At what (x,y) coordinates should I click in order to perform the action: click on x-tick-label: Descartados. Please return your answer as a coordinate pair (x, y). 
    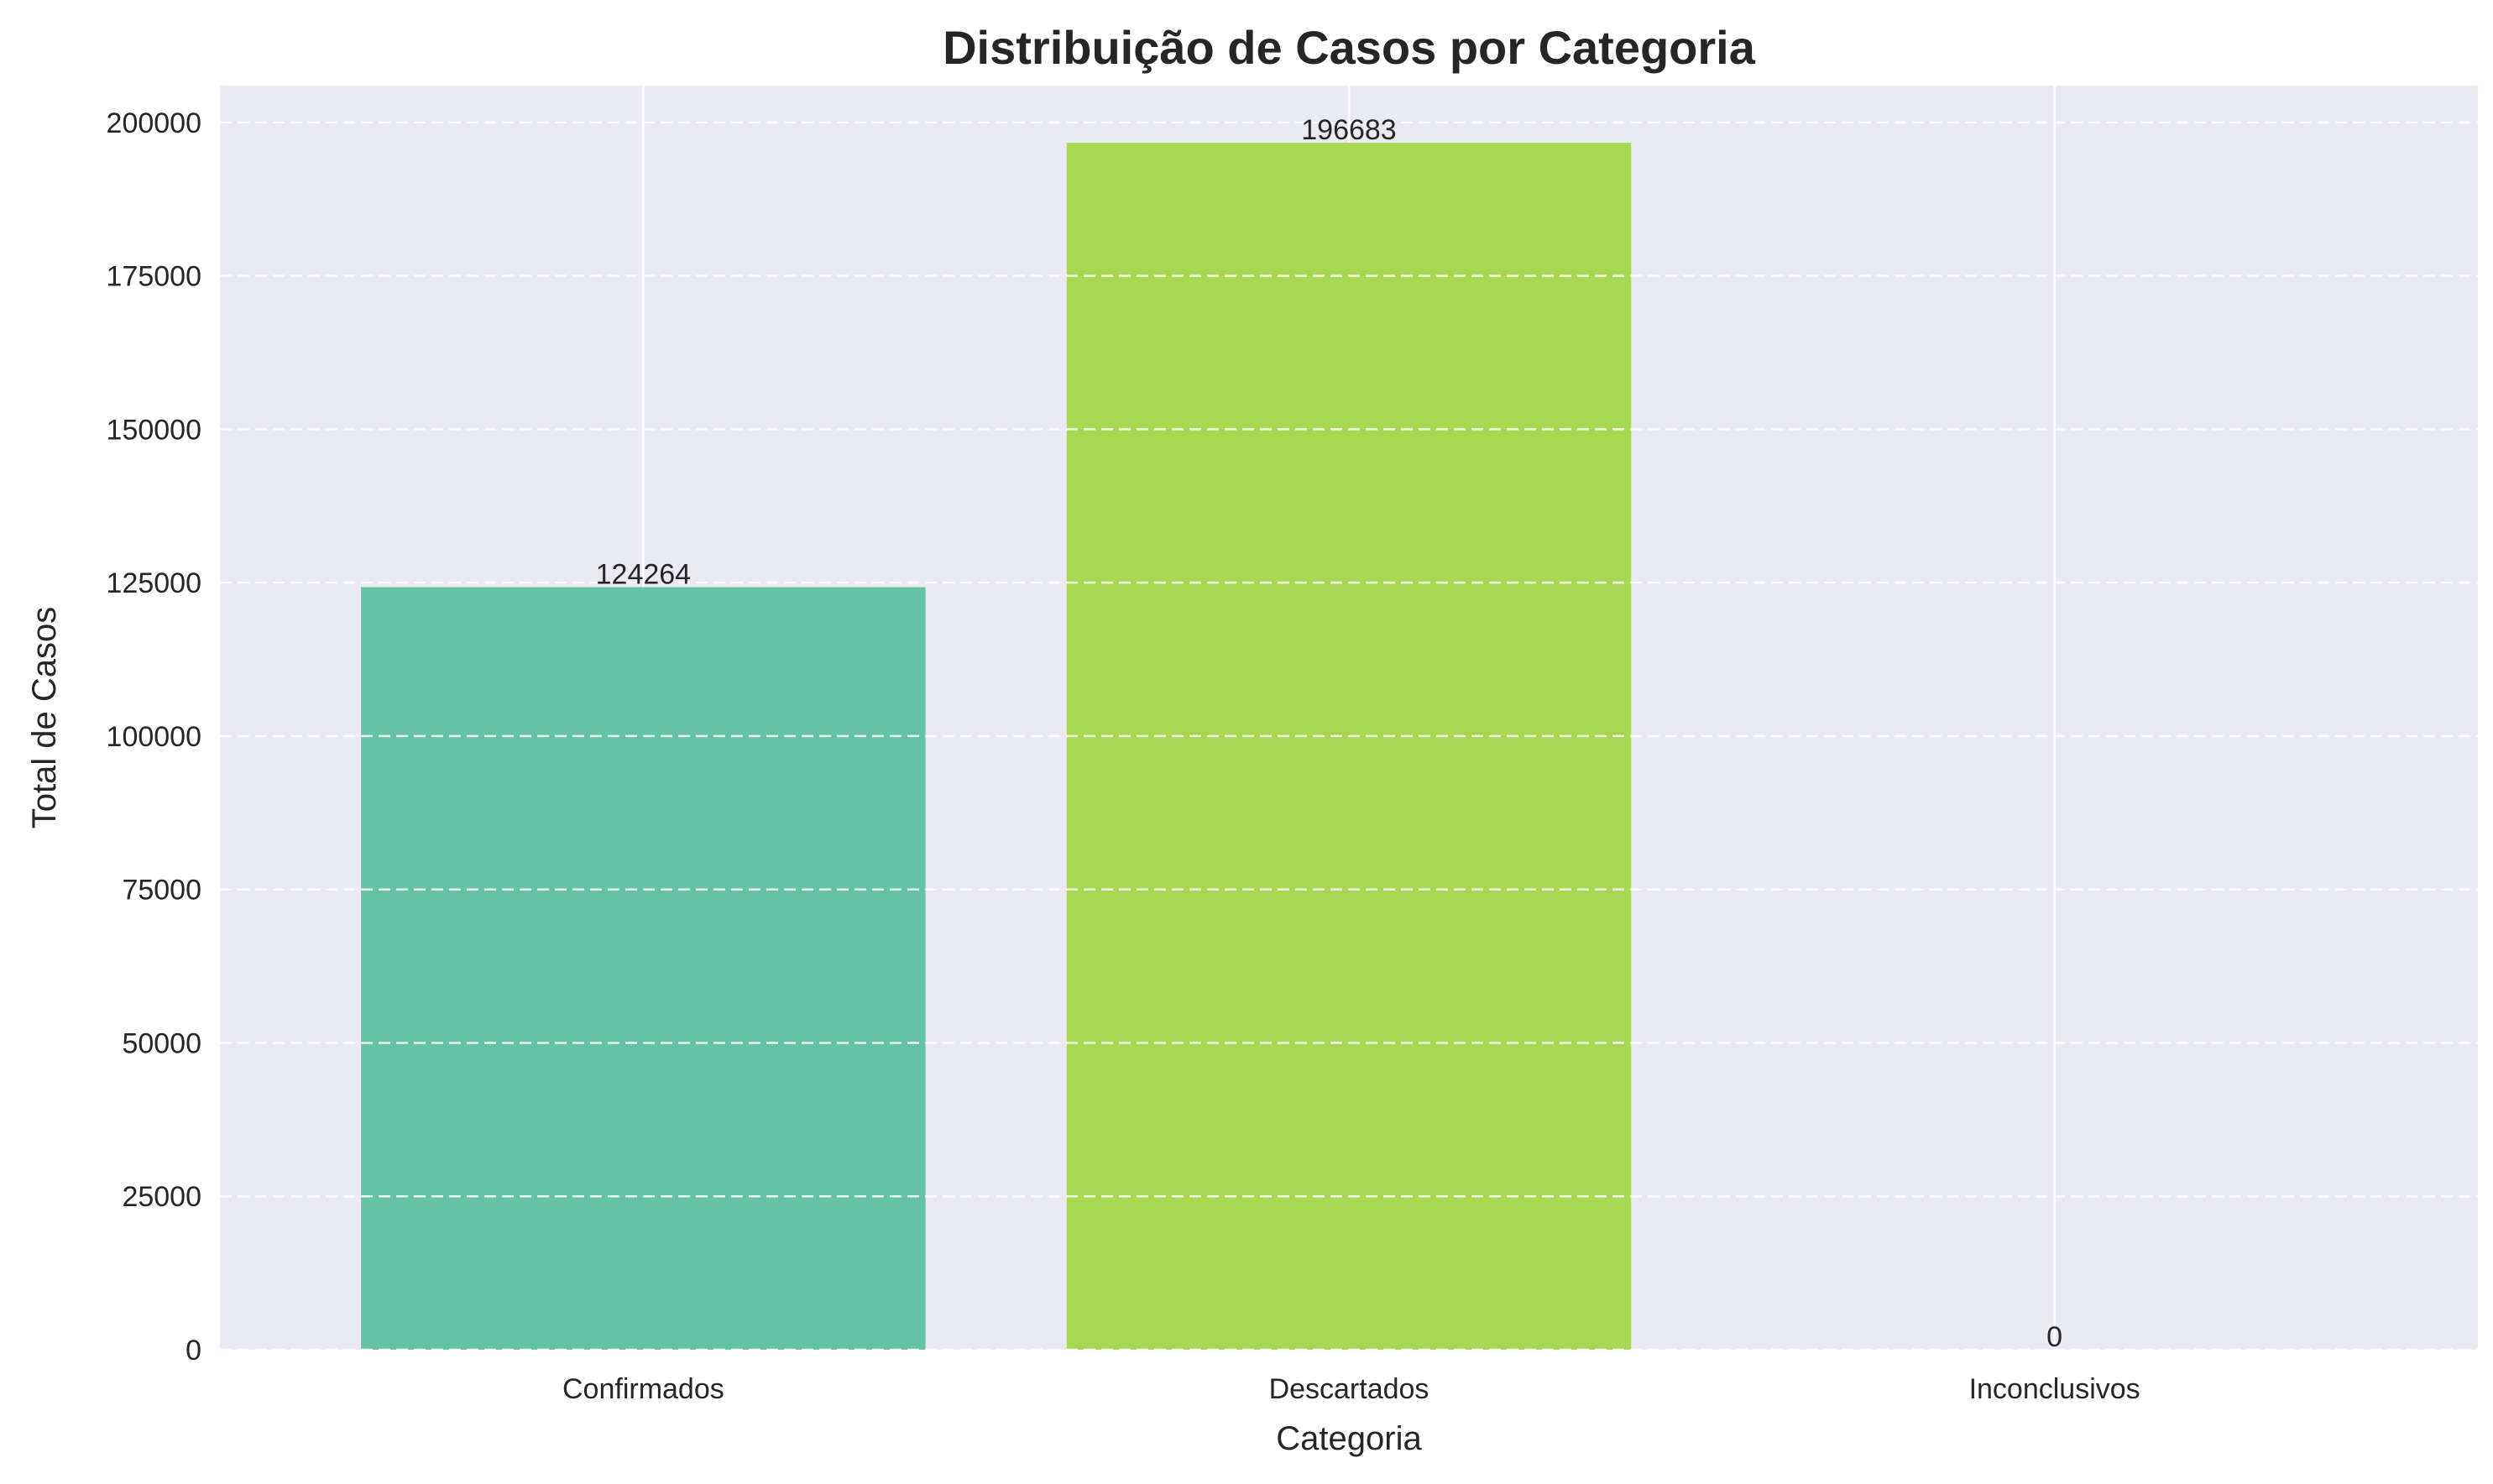
    Looking at the image, I should click on (1349, 1389).